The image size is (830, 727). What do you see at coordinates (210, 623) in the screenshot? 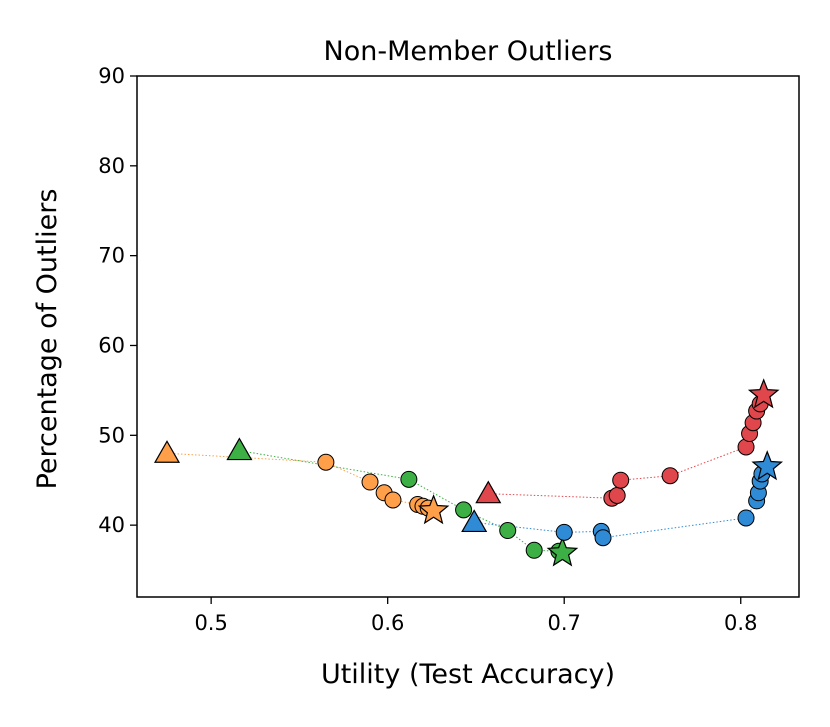
I see `x-tick-label: 0.5` at bounding box center [210, 623].